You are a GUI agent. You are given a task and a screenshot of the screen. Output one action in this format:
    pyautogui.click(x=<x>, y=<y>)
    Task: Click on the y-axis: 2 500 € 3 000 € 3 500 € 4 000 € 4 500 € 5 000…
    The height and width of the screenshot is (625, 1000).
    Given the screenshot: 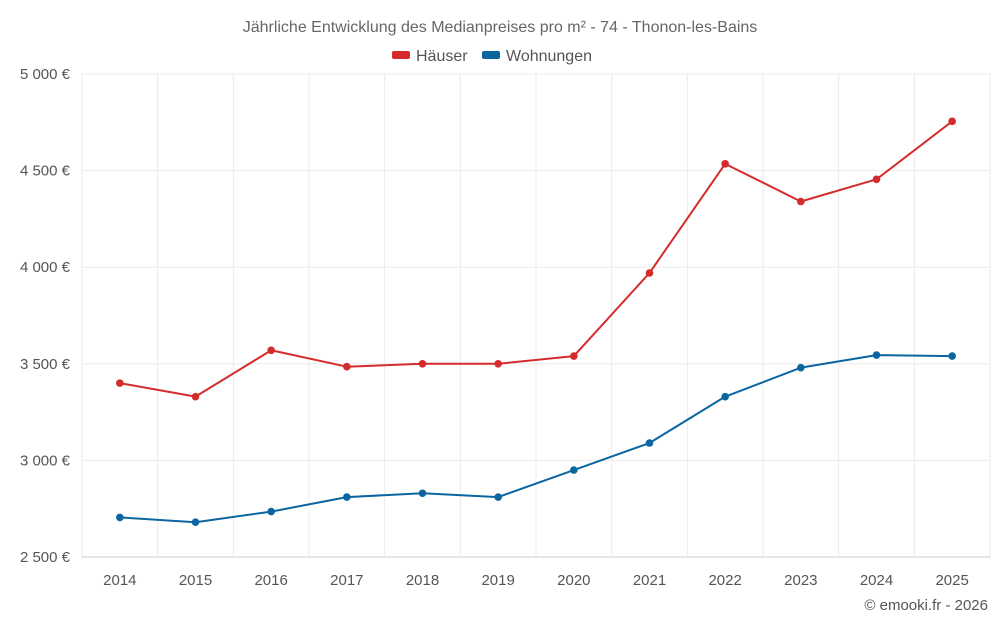 What is the action you would take?
    pyautogui.click(x=45, y=316)
    